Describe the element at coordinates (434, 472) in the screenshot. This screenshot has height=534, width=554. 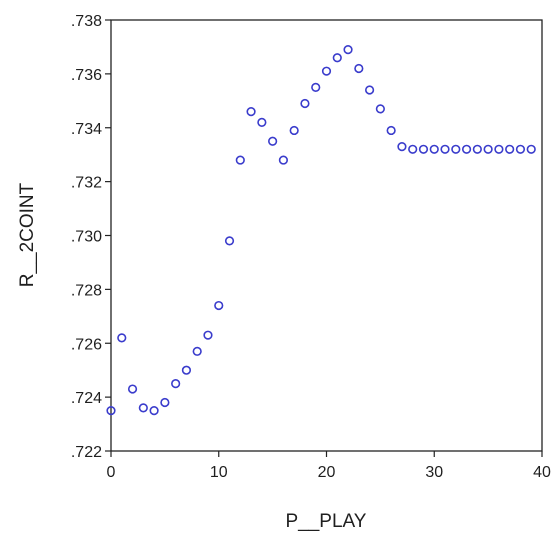
I see `x-tick-label: 30` at that location.